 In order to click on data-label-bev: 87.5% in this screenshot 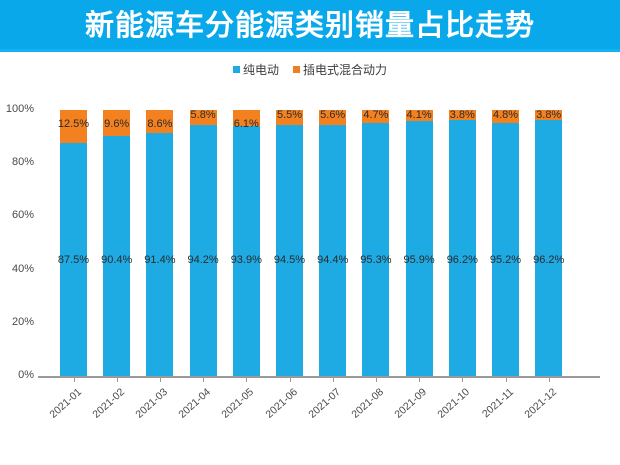, I will do `click(73, 260)`.